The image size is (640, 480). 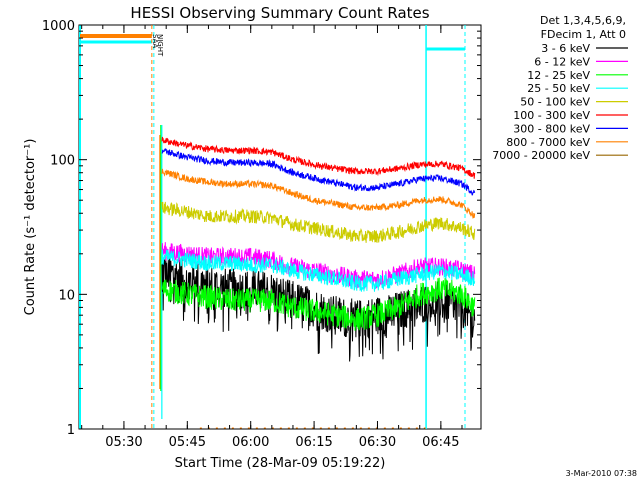 I want to click on legend-label: 300 - 800 keV, so click(x=551, y=128).